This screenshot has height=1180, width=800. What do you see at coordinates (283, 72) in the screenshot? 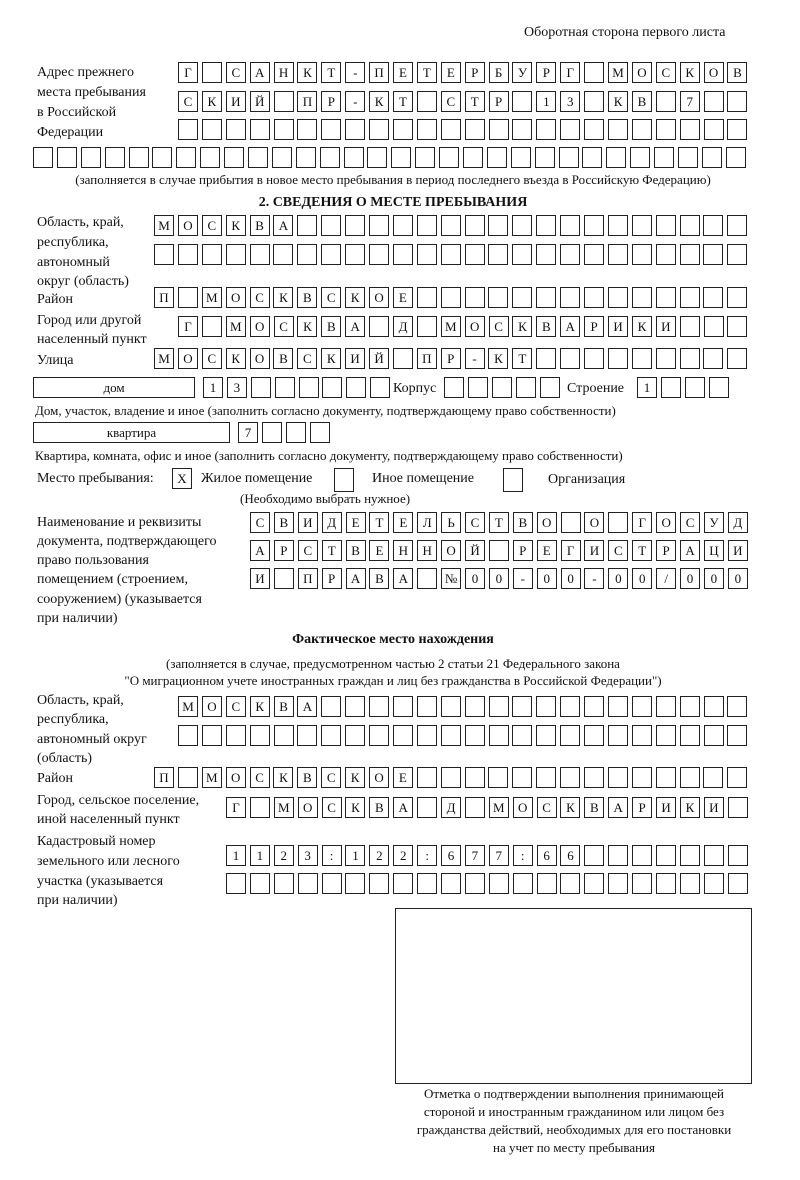
I see `char-cell: Н` at bounding box center [283, 72].